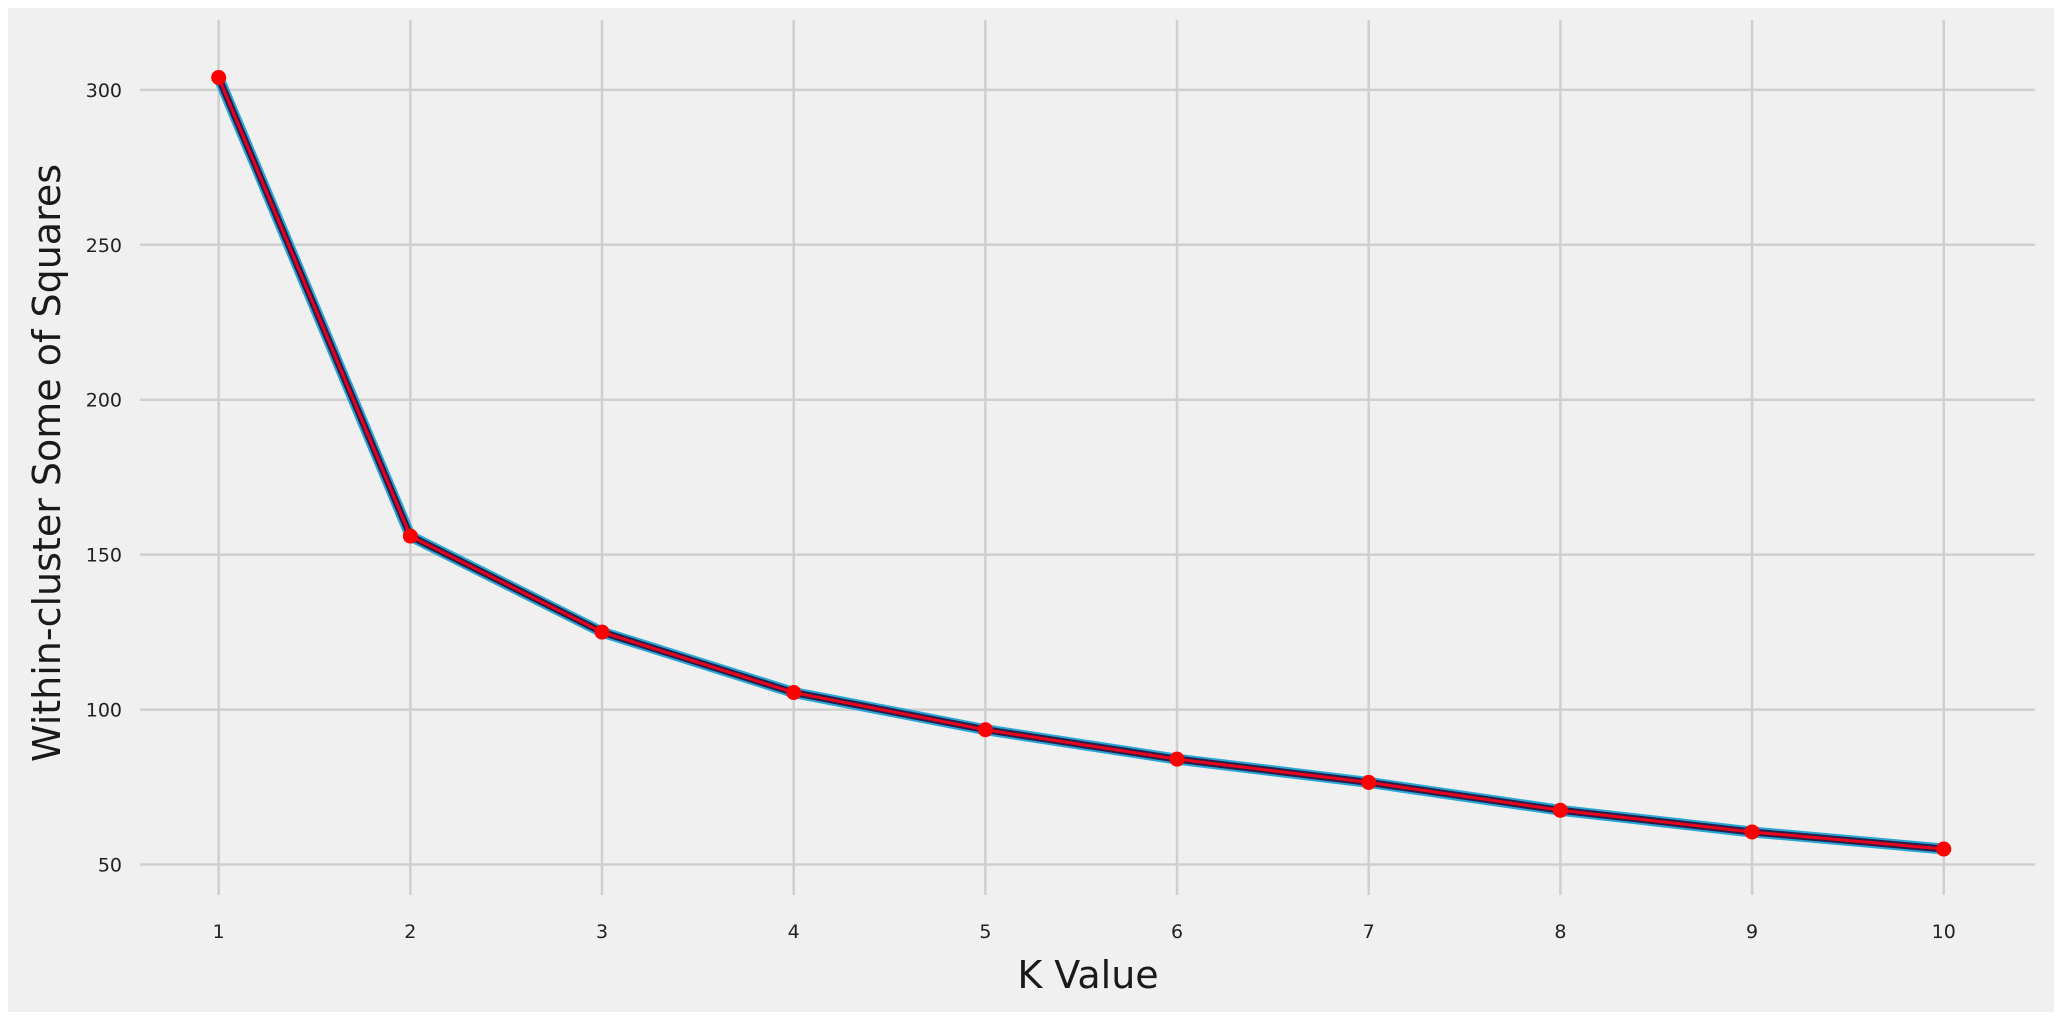  Describe the element at coordinates (1560, 932) in the screenshot. I see `x-tick-label: 8` at that location.